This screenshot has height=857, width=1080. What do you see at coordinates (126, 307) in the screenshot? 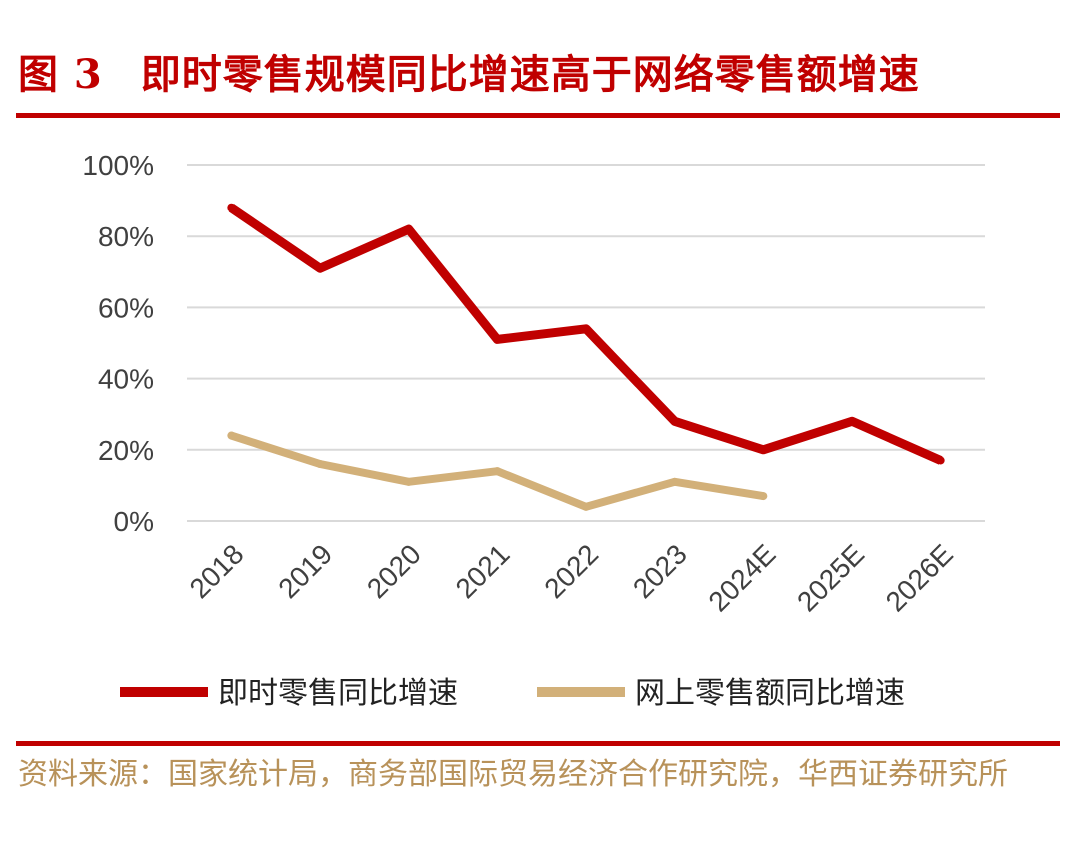
I see `y-tick-label: 60%` at bounding box center [126, 307].